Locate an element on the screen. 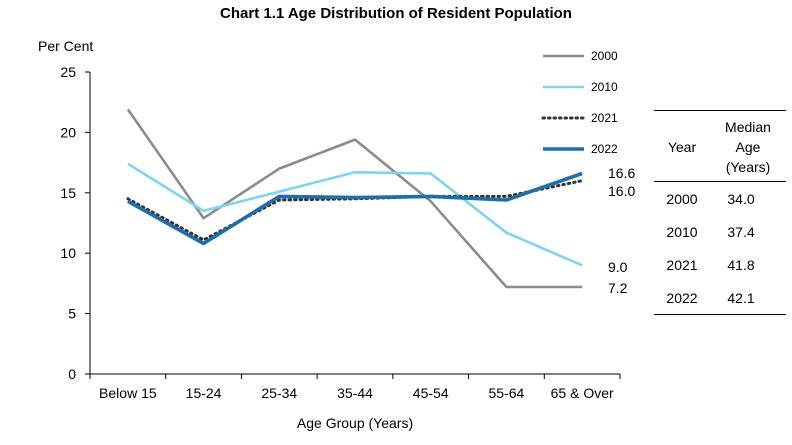 The height and width of the screenshot is (445, 792). row-median-age: 42.1 is located at coordinates (741, 297).